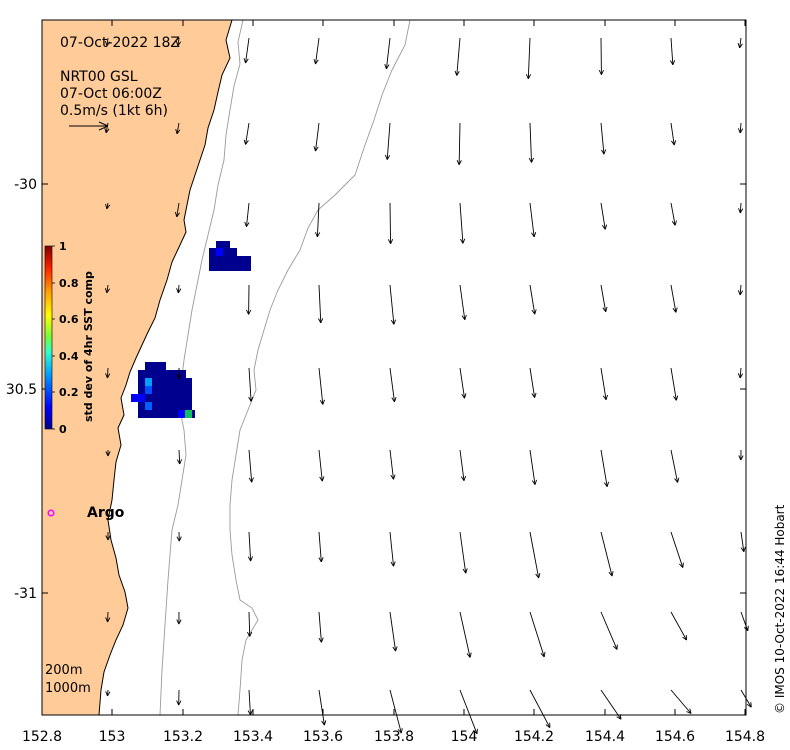 The image size is (790, 750). Describe the element at coordinates (25, 185) in the screenshot. I see `y-tick-label: -30` at that location.